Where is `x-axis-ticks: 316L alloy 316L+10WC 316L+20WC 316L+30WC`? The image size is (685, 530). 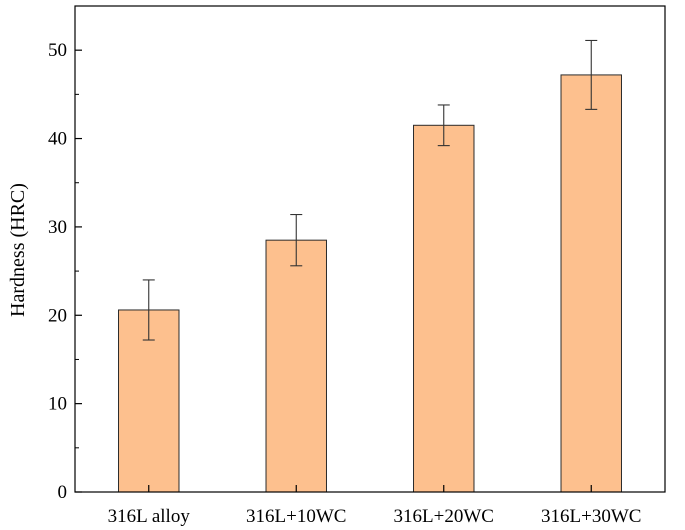 x-axis-ticks: 316L alloy 316L+10WC 316L+20WC 316L+30WC is located at coordinates (374, 506).